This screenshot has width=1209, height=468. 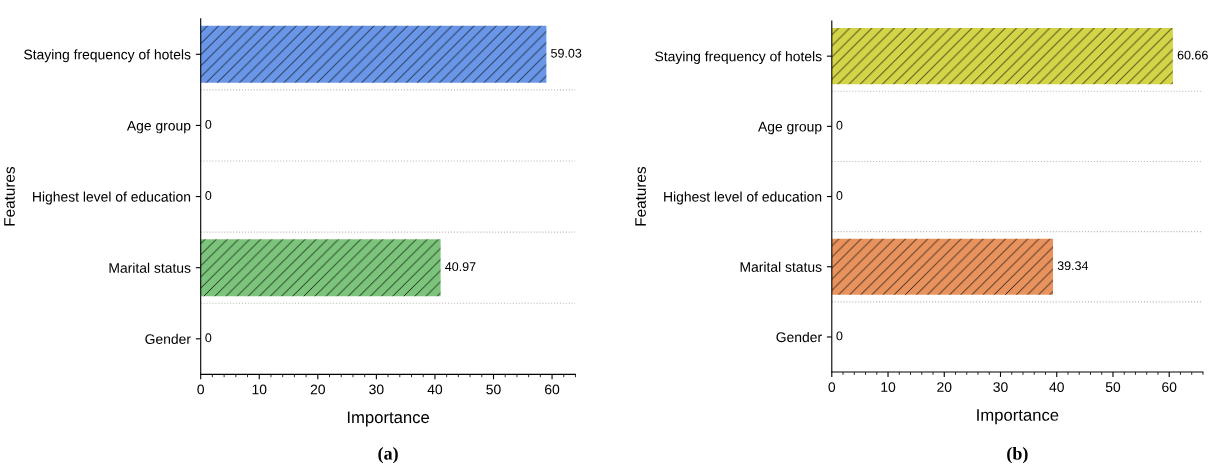 I want to click on data-label: 60.66, so click(x=1192, y=55).